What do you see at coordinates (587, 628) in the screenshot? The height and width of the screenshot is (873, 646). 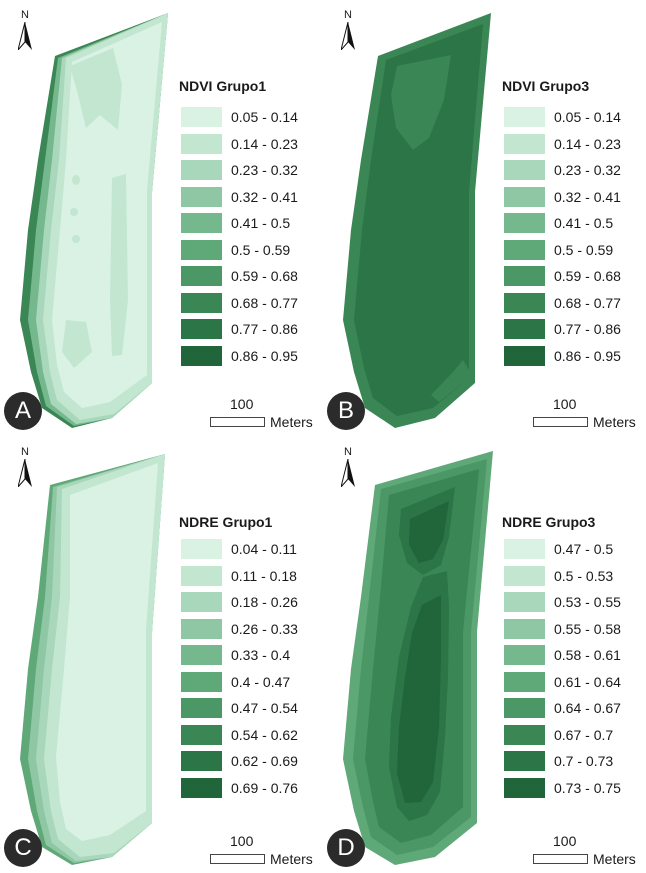 I see `legend-label: 0.55 - 0.58` at bounding box center [587, 628].